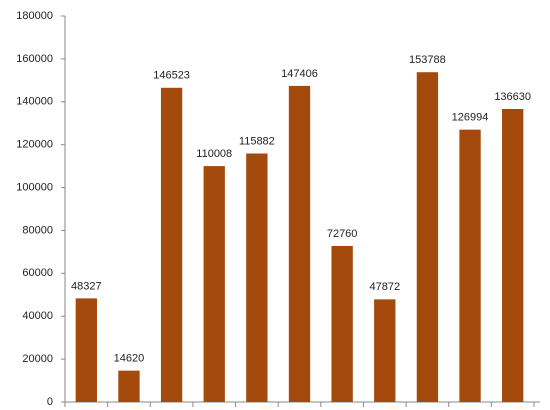  I want to click on y-tick-label: 60000, so click(37, 273).